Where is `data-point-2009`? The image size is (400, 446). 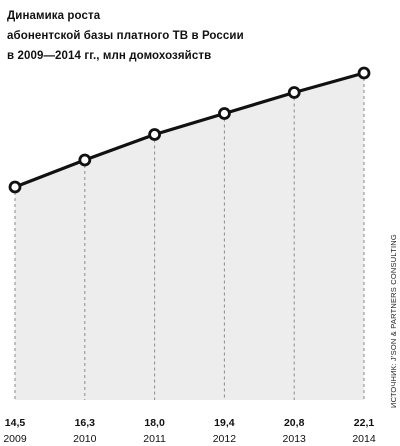 data-point-2009 is located at coordinates (15, 187).